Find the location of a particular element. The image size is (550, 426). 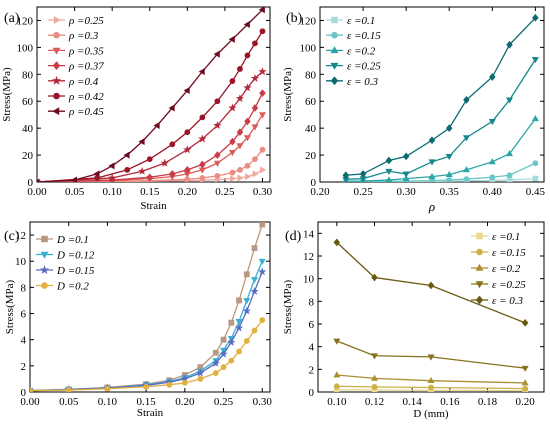

y-tick-label: 8 is located at coordinates (312, 302).